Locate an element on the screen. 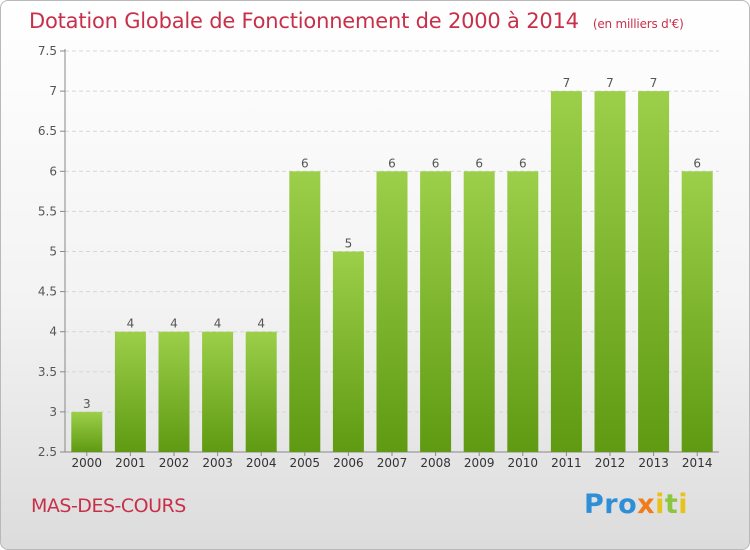 The width and height of the screenshot is (750, 550). logo-part-x: x is located at coordinates (646, 504).